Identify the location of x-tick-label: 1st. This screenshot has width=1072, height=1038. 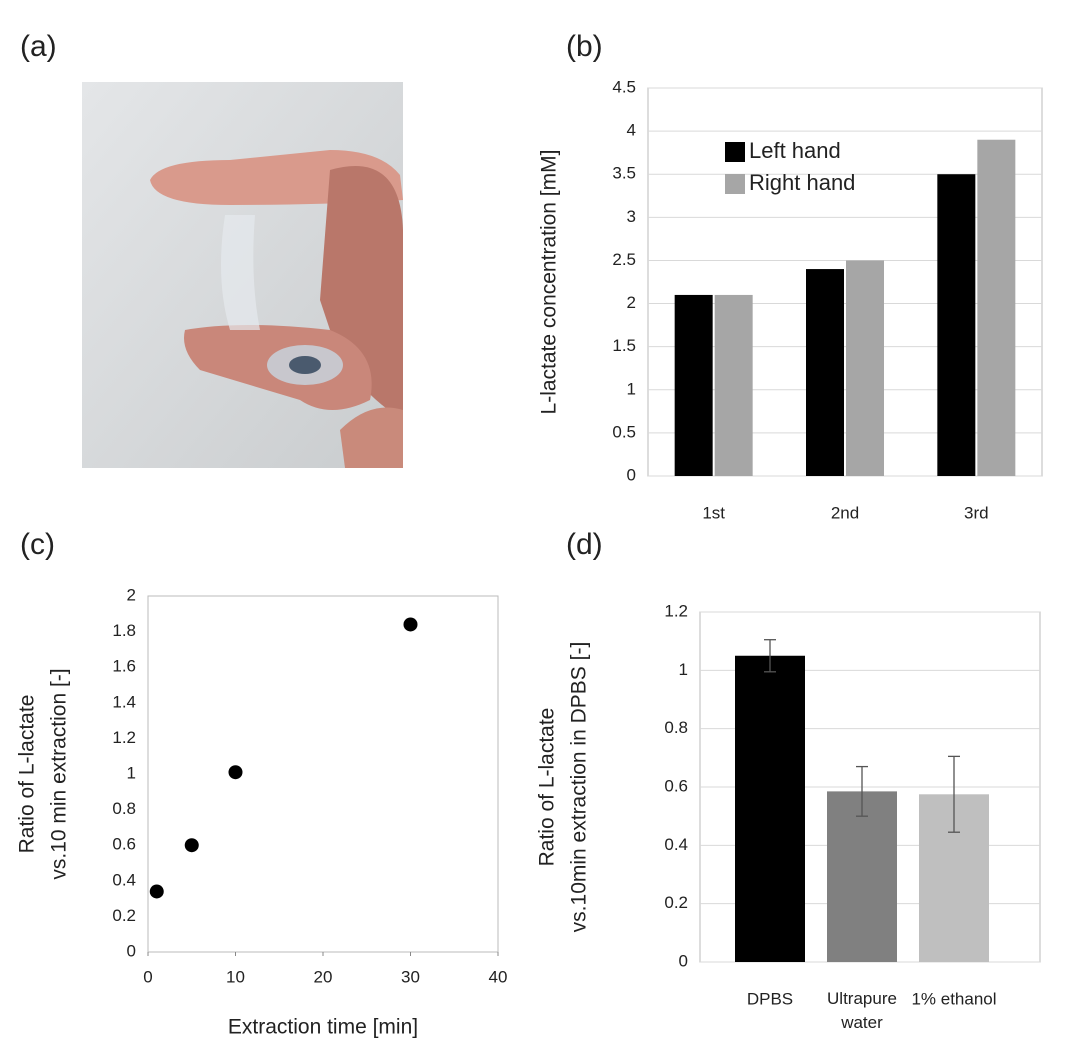
(713, 512).